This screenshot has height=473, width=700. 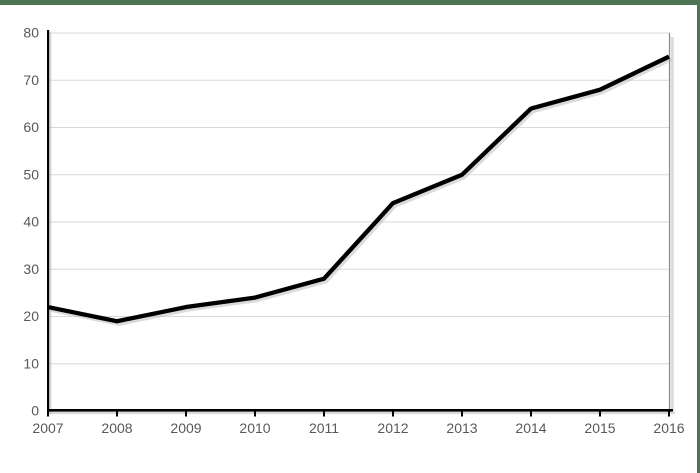 What do you see at coordinates (360, 410) in the screenshot?
I see `x-axis-line` at bounding box center [360, 410].